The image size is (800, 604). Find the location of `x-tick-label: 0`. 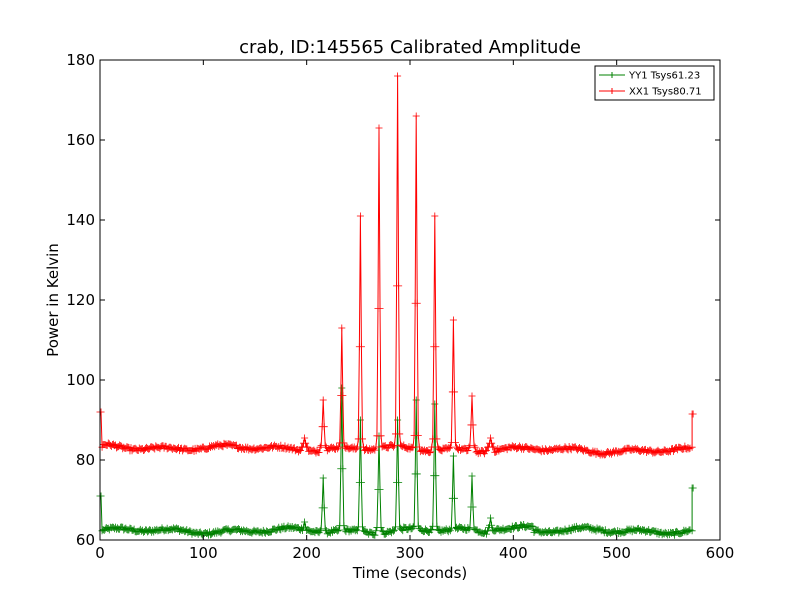

x-tick-label: 0 is located at coordinates (100, 553).